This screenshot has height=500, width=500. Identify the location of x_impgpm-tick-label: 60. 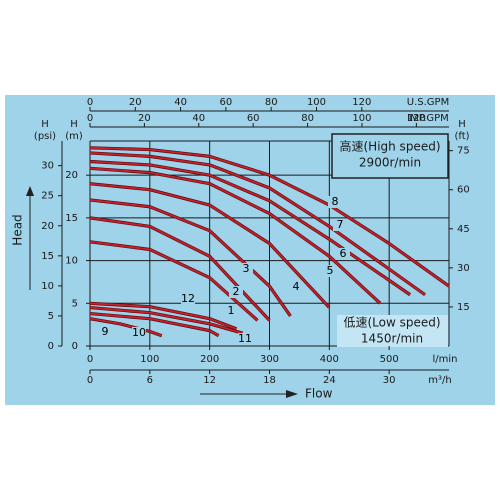
(253, 118).